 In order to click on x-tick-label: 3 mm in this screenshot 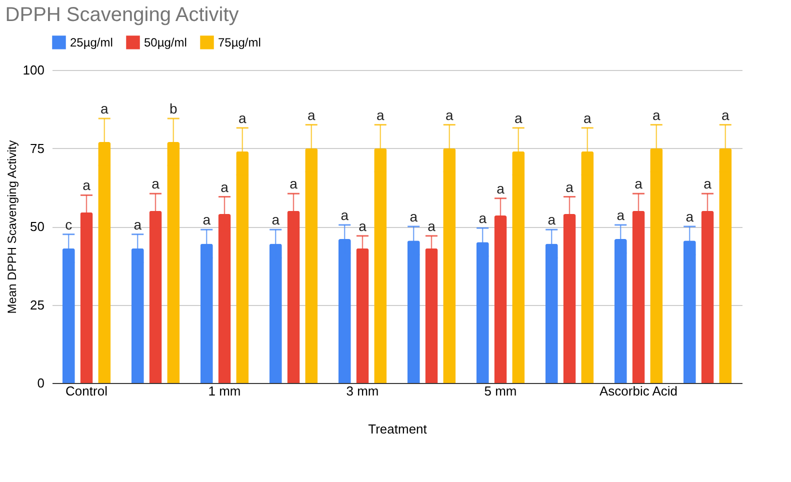, I will do `click(362, 391)`.